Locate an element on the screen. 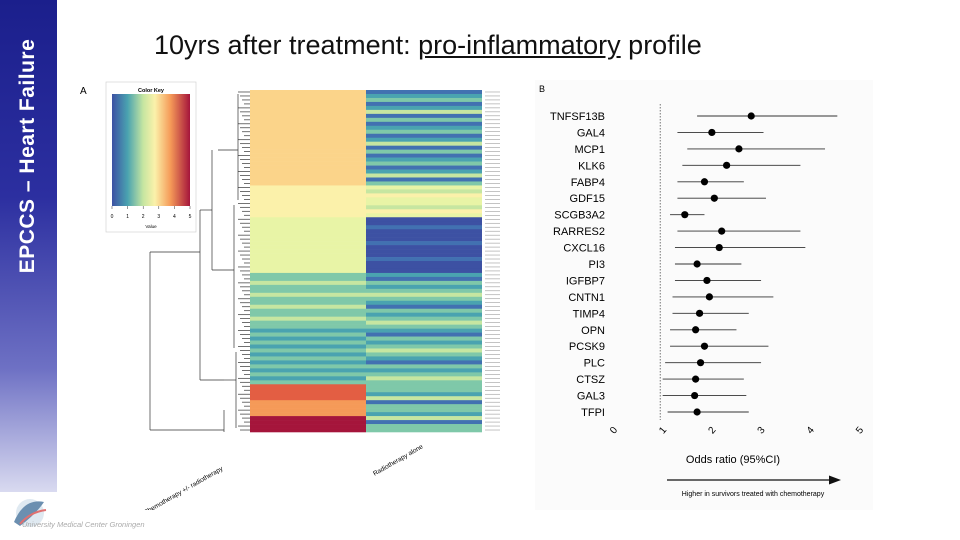  column-label-chemo: Chemotherapy +/- radiotherapy is located at coordinates (184, 487).